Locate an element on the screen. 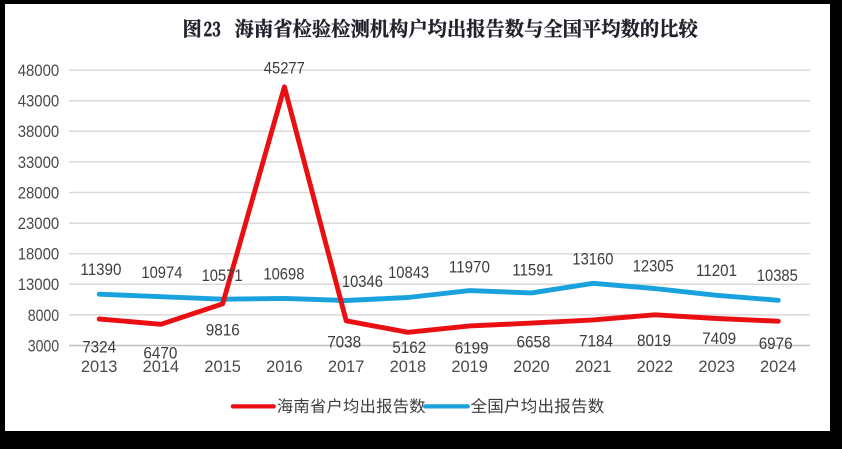 This screenshot has height=449, width=842. svg-text: 6199 is located at coordinates (472, 349).